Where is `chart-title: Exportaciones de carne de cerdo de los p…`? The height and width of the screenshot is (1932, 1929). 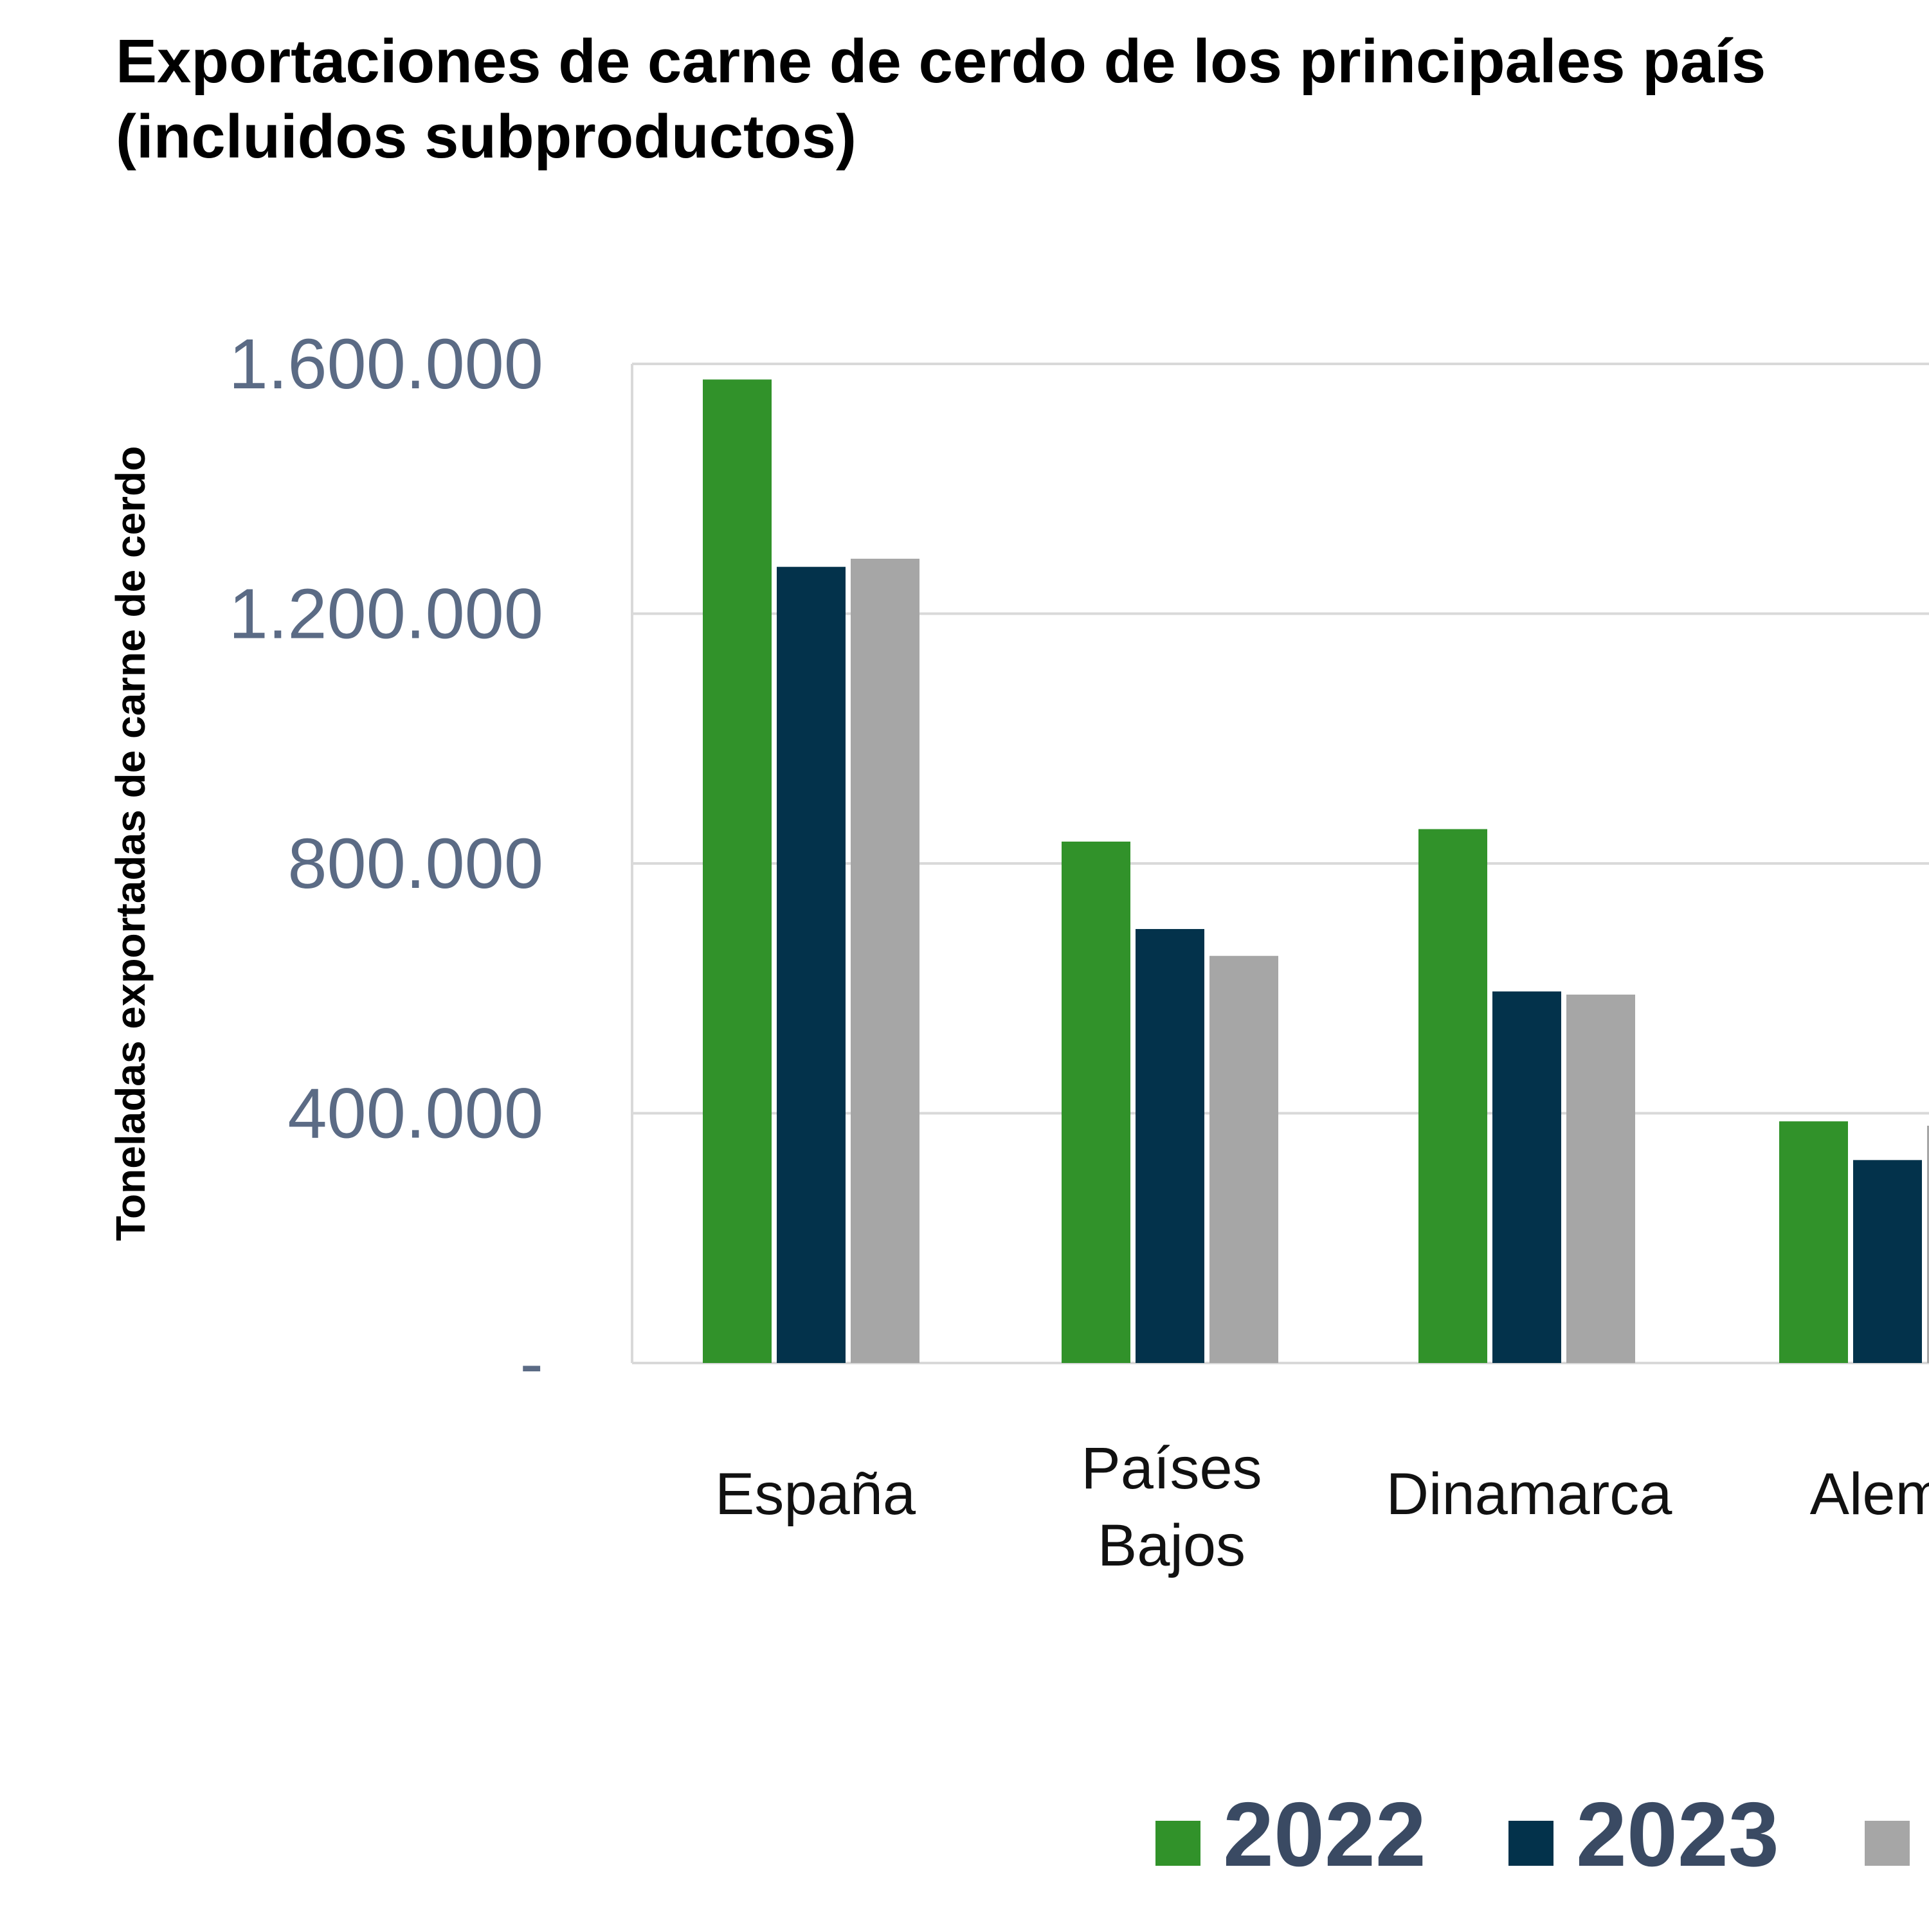 chart-title: Exportaciones de carne de cerdo de los p… is located at coordinates (941, 61).